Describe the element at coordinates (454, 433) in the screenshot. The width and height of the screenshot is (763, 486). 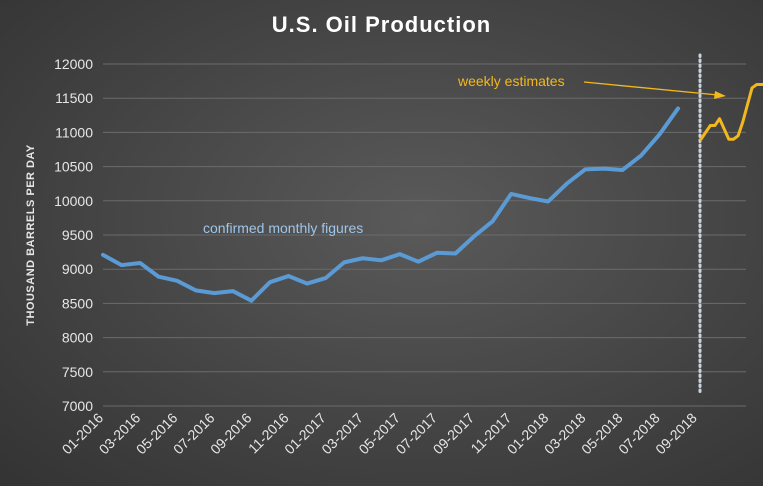
I see `x-tick-label: 09-2017` at that location.